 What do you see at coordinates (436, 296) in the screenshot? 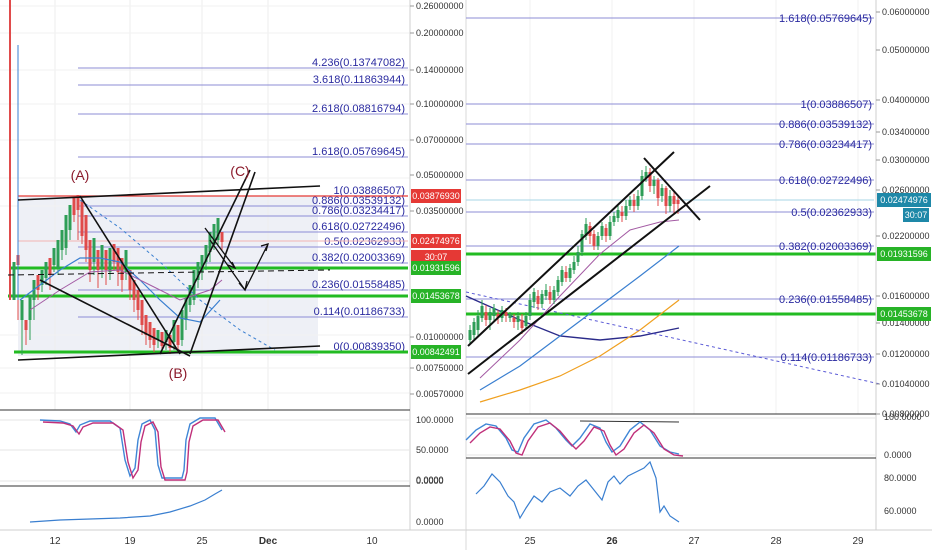
I see `price-tag: 0.01453678` at bounding box center [436, 296].